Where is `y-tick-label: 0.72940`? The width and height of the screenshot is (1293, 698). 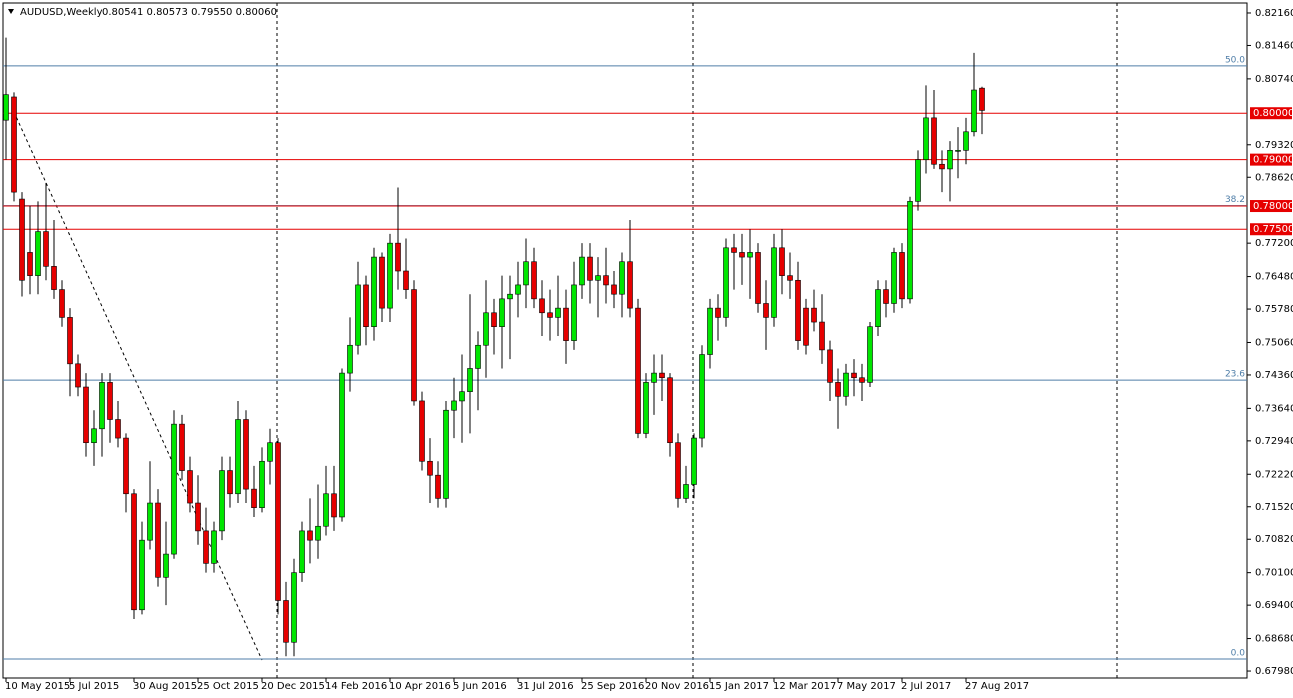
y-tick-label: 0.72940 is located at coordinates (1274, 441).